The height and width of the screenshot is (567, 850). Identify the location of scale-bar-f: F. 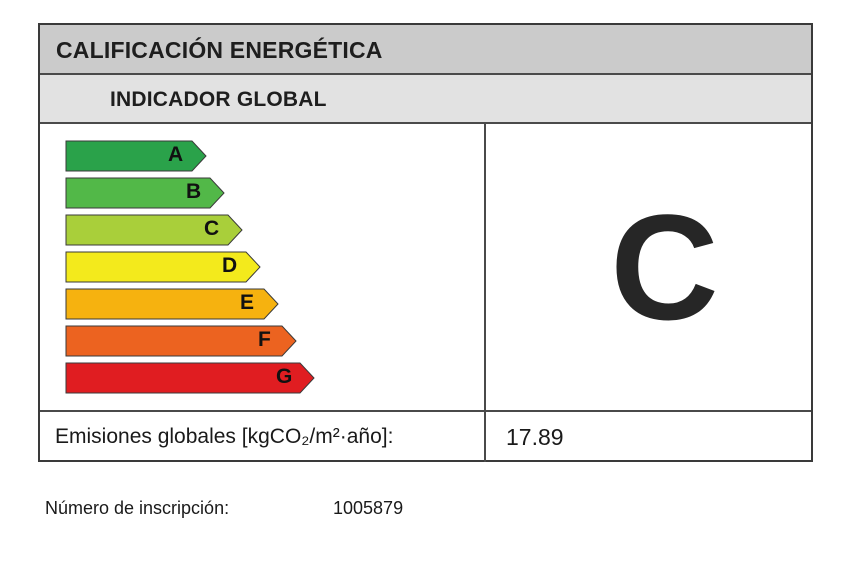
(181, 341).